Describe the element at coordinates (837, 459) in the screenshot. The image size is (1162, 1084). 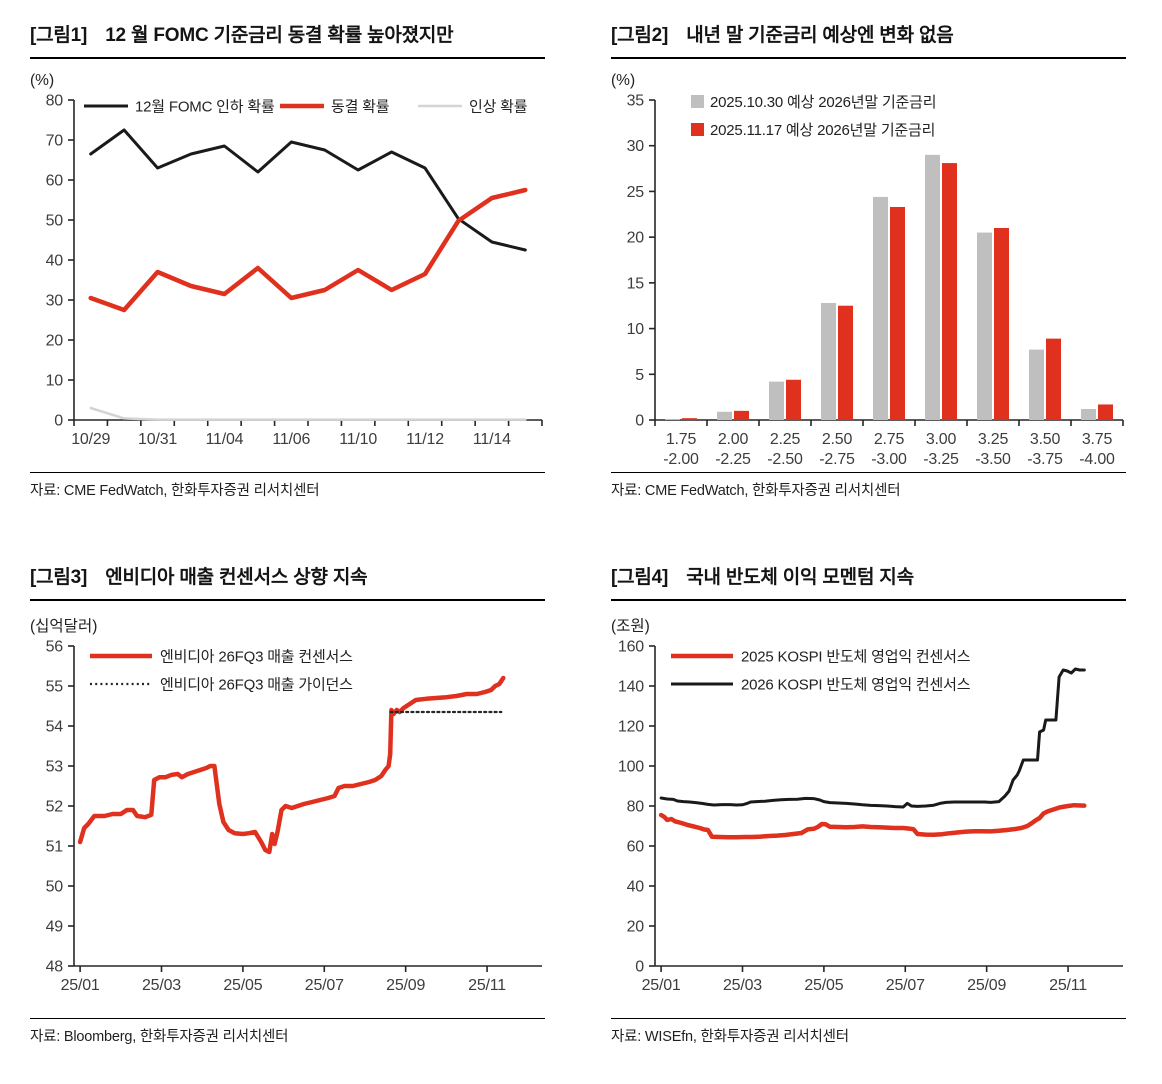
I see `svg-text: -2.75` at that location.